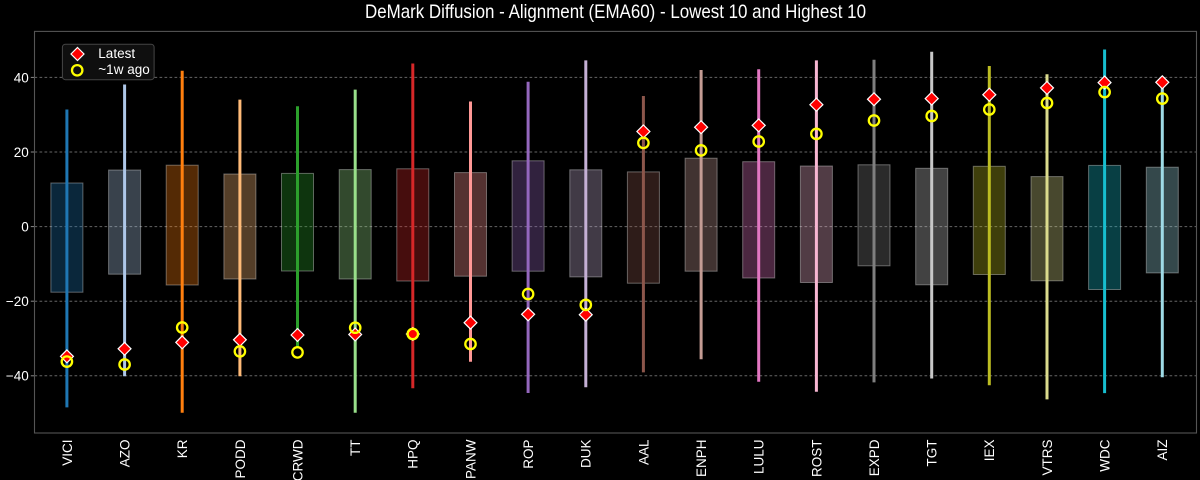 The height and width of the screenshot is (480, 1200). What do you see at coordinates (125, 454) in the screenshot?
I see `svg-text: AZO` at bounding box center [125, 454].